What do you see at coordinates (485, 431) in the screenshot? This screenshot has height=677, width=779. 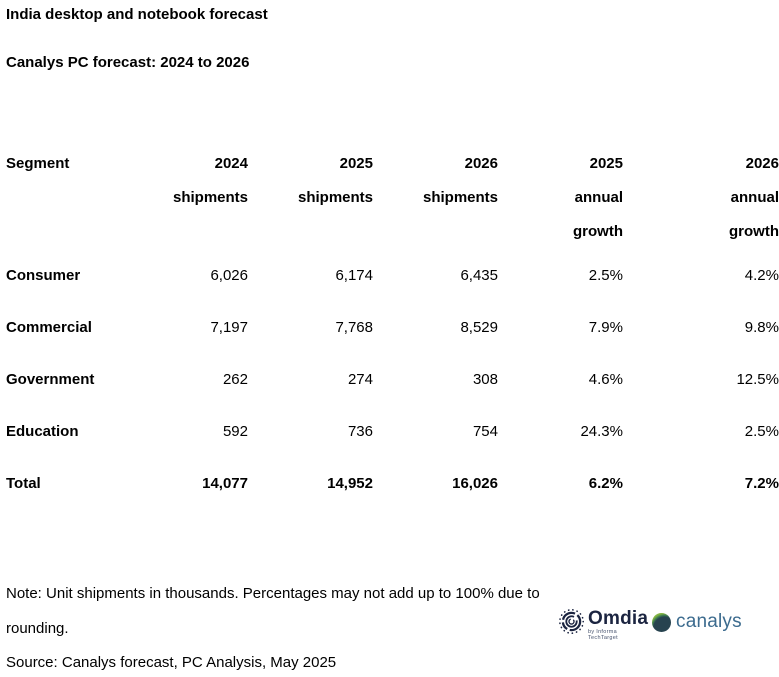 I see `cell-value: 754` at bounding box center [485, 431].